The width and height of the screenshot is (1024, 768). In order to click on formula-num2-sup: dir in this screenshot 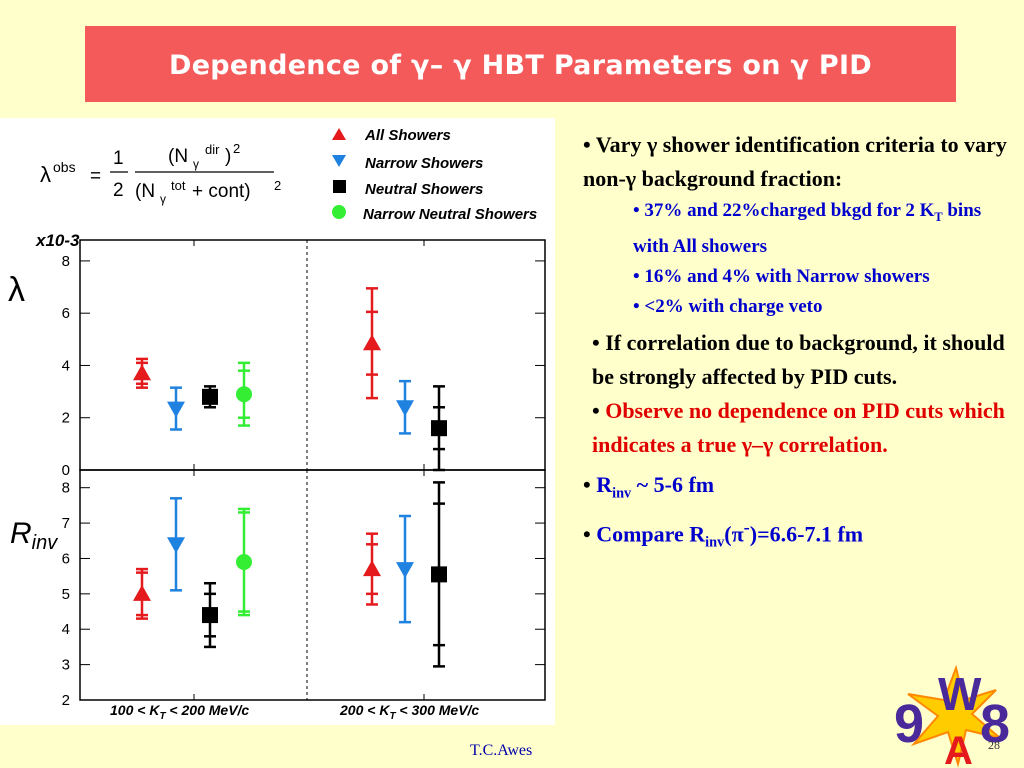, I will do `click(212, 149)`.